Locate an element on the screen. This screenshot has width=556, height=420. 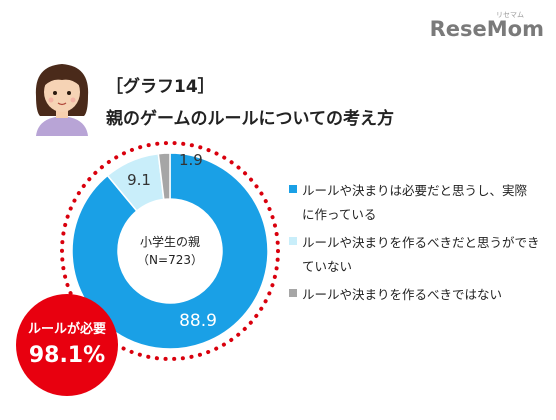
rule-needed-badge-label: ルールが必要 is located at coordinates (67, 329).